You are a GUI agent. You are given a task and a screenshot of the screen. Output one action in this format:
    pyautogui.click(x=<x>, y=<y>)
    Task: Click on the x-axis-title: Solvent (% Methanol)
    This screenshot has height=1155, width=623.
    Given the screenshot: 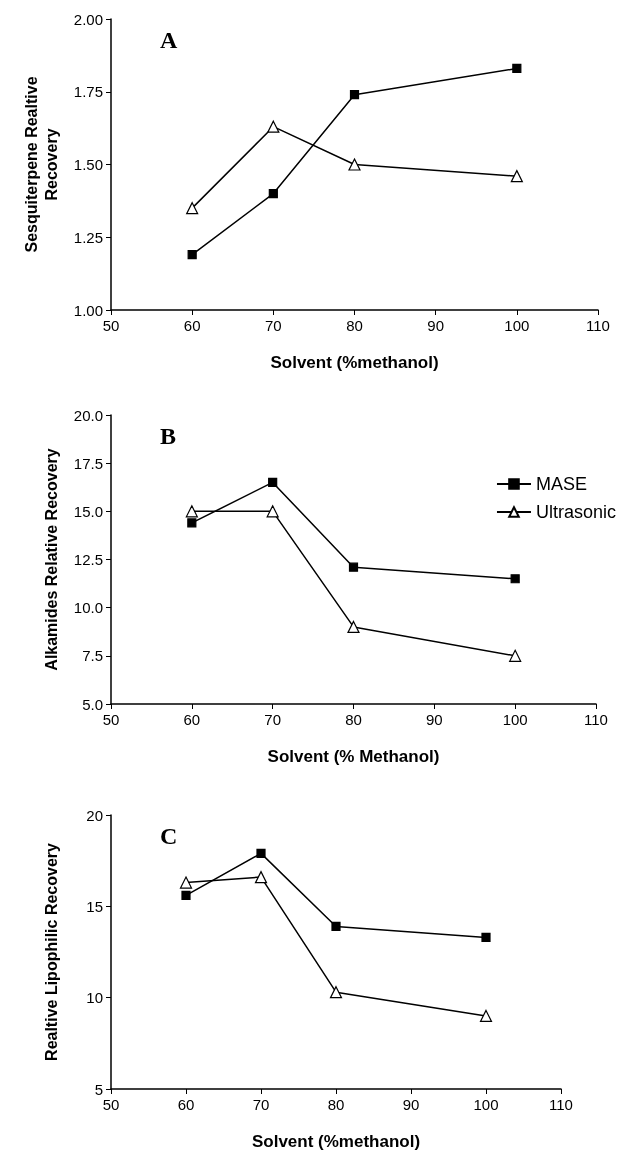 What is the action you would take?
    pyautogui.click(x=353, y=756)
    